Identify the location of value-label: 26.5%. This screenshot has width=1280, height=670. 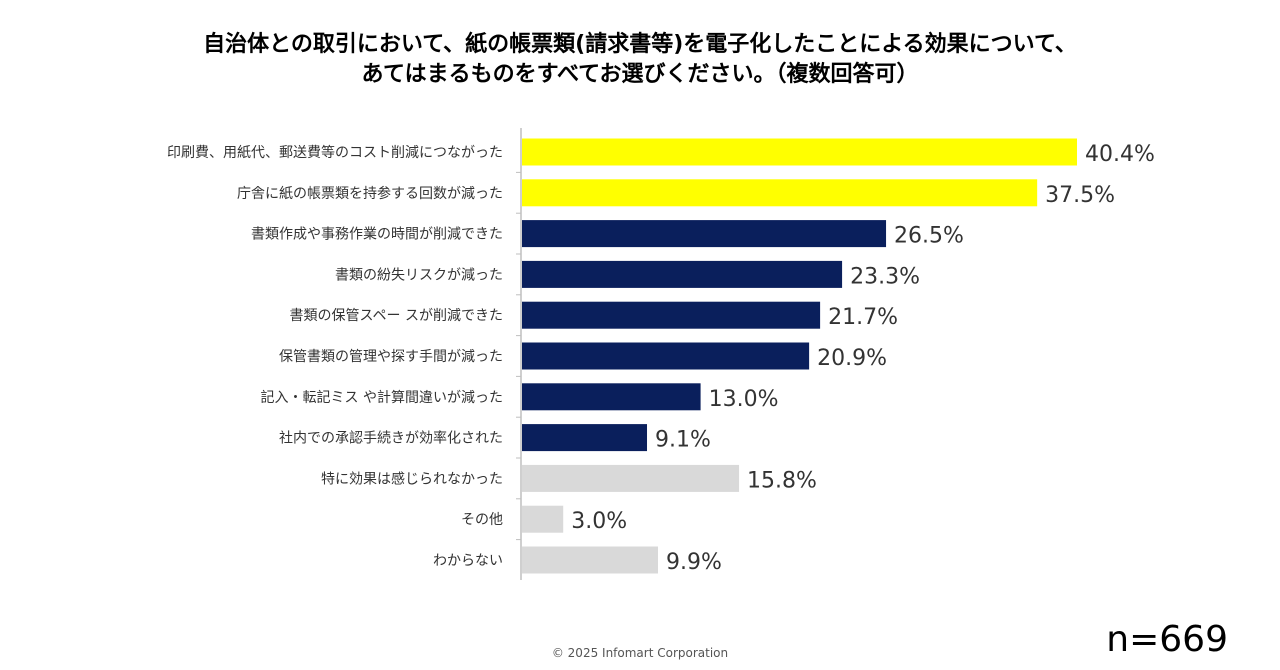
(929, 236).